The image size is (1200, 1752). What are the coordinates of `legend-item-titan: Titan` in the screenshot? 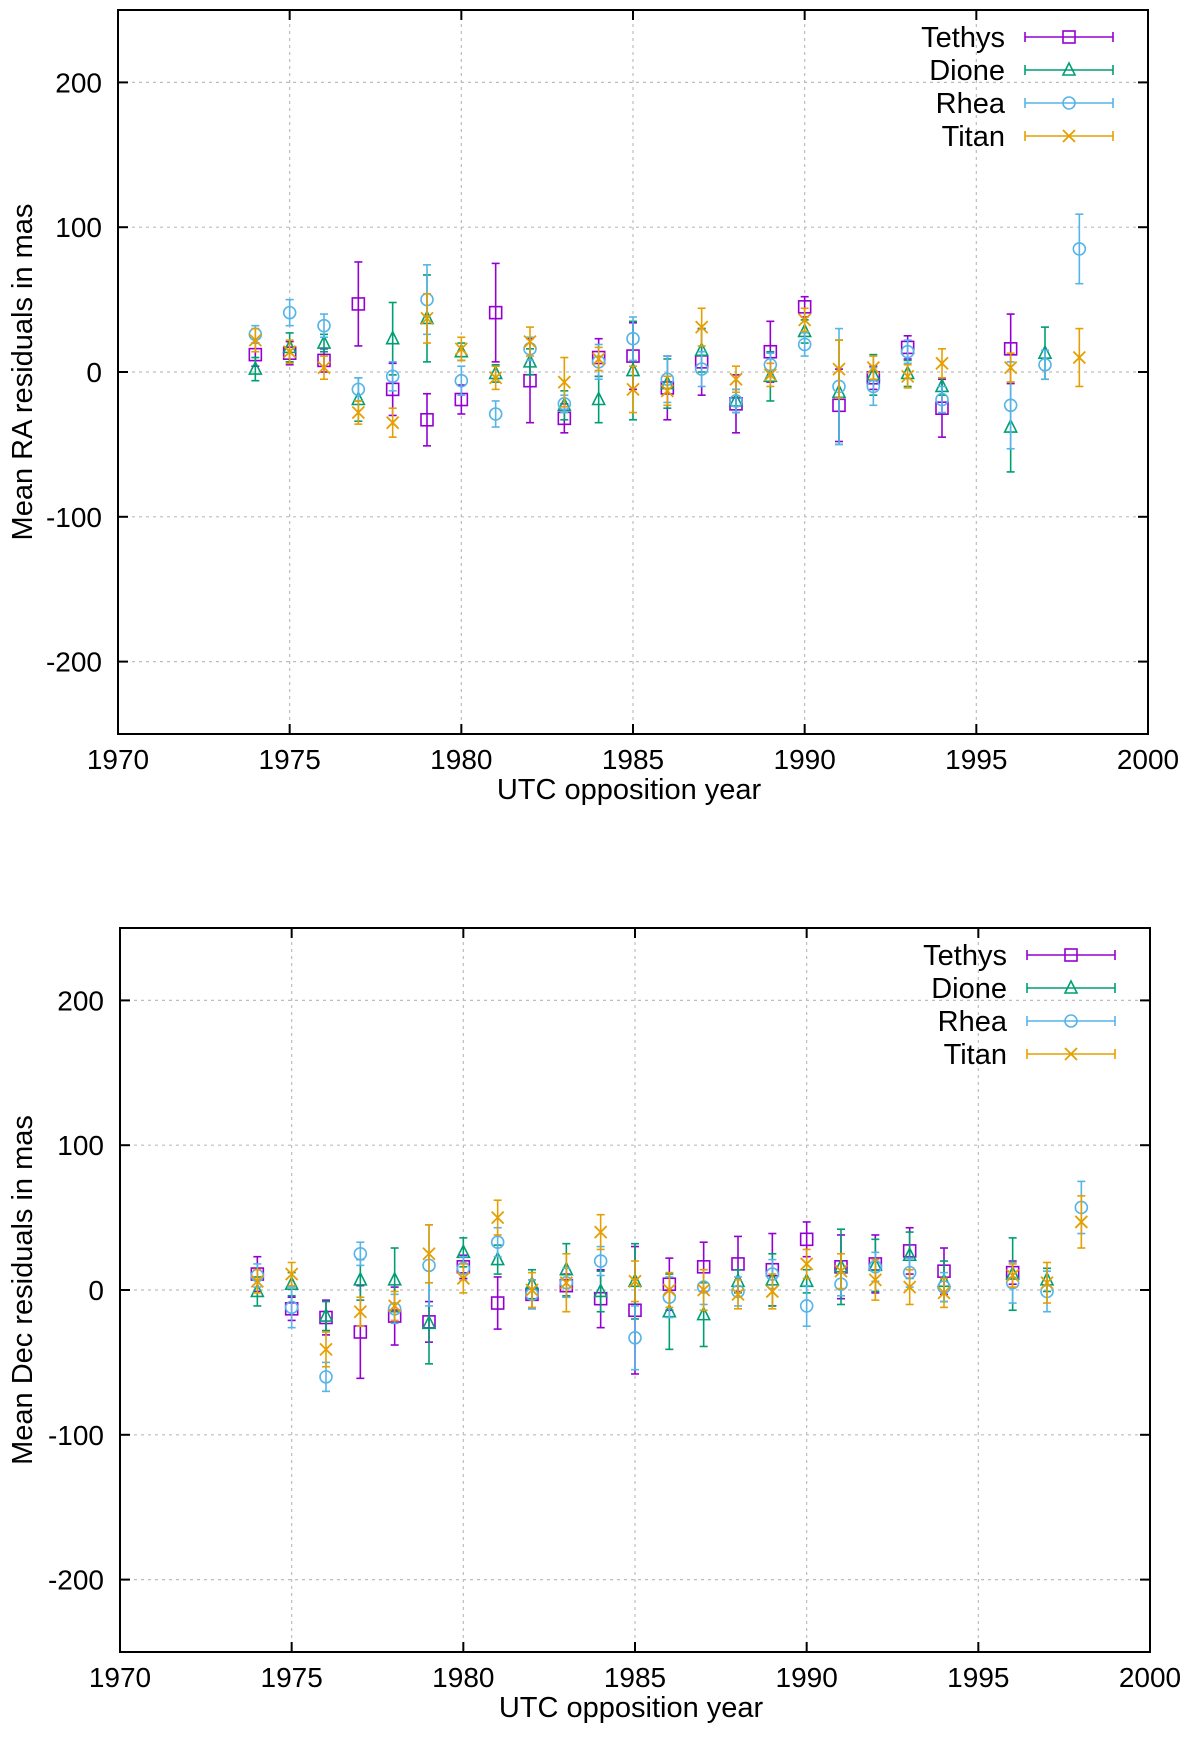 It's located at (1030, 1055).